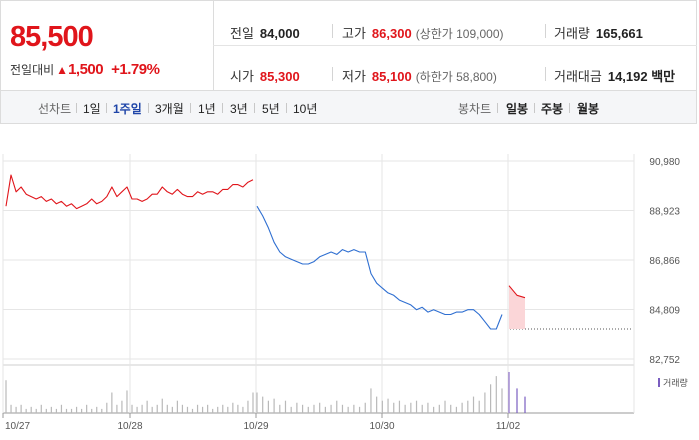  I want to click on tab-1y: 1년, so click(207, 109).